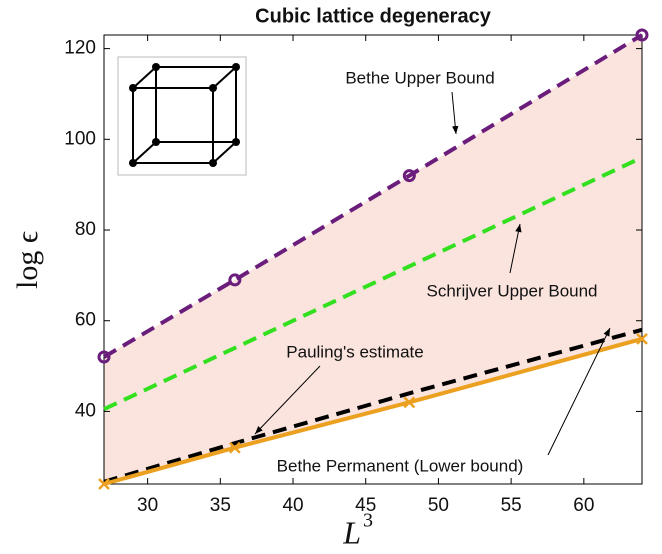 The height and width of the screenshot is (554, 662). Describe the element at coordinates (351, 532) in the screenshot. I see `x-axis-label: L` at that location.